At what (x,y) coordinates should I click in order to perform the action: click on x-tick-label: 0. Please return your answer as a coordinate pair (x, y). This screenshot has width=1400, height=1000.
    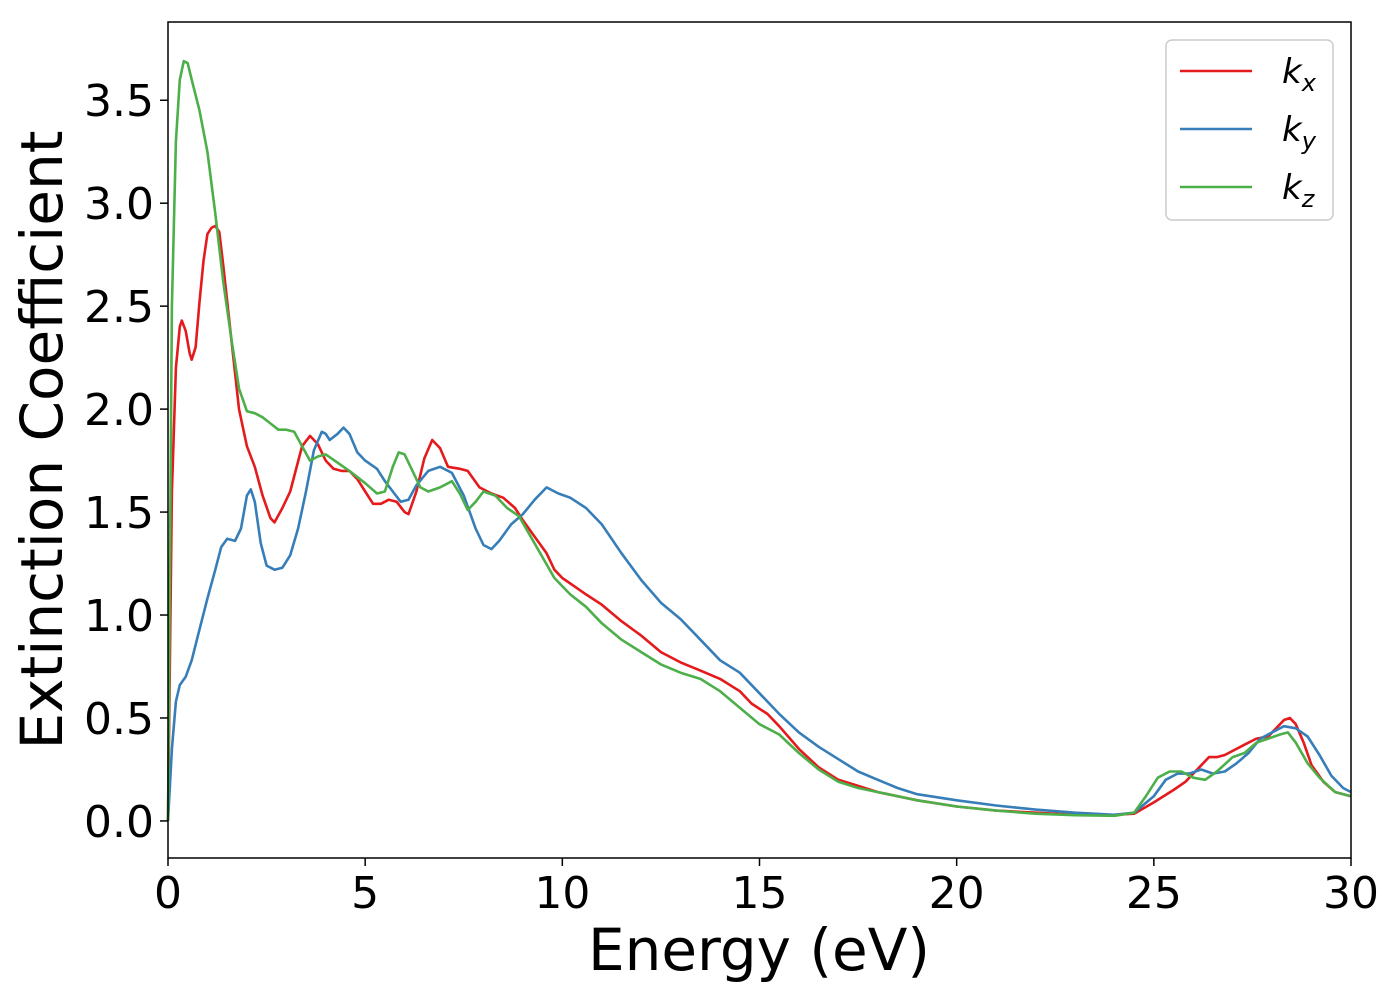
    Looking at the image, I should click on (168, 893).